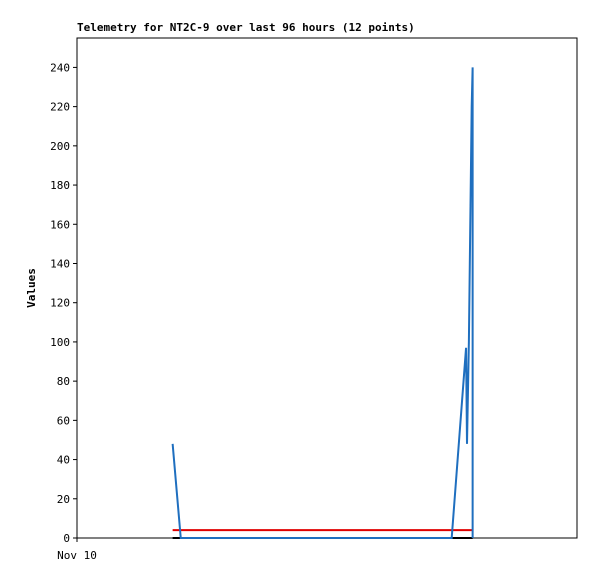  Describe the element at coordinates (60, 263) in the screenshot. I see `y-tick-label: 140` at that location.